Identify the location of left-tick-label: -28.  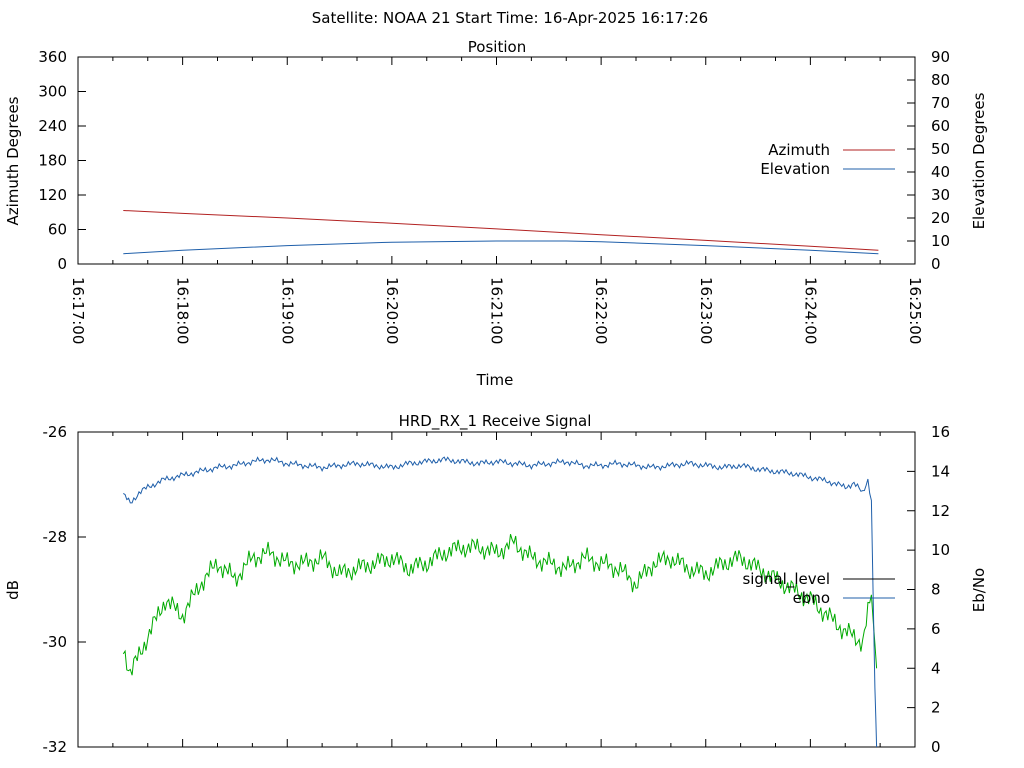
(55, 537).